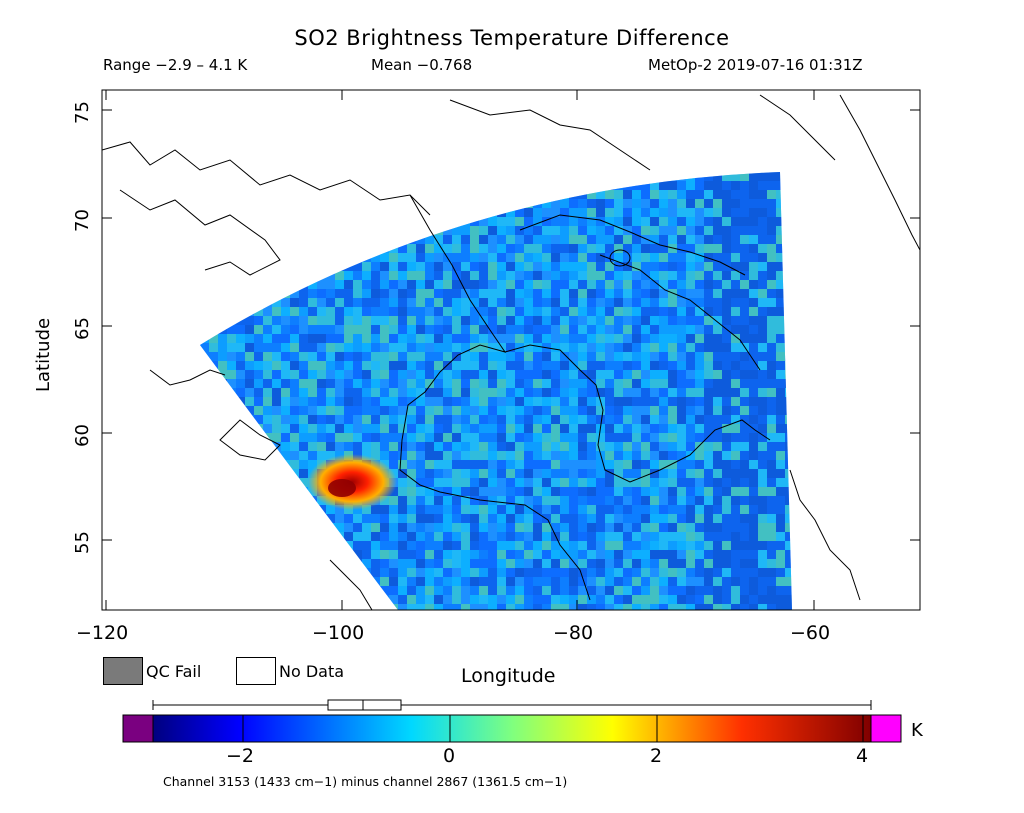  What do you see at coordinates (810, 633) in the screenshot?
I see `xtick-60: −60` at bounding box center [810, 633].